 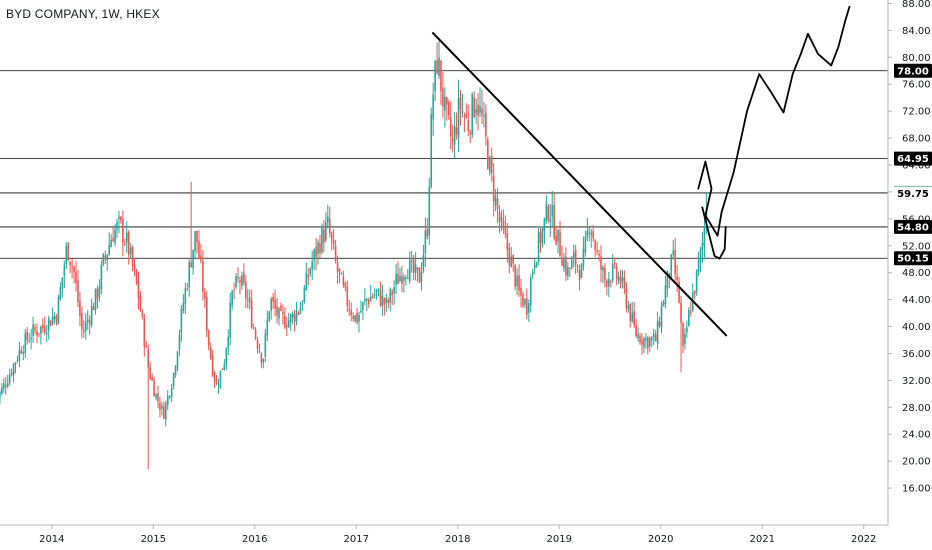 What do you see at coordinates (51, 539) in the screenshot?
I see `x-tick-label: 2014` at bounding box center [51, 539].